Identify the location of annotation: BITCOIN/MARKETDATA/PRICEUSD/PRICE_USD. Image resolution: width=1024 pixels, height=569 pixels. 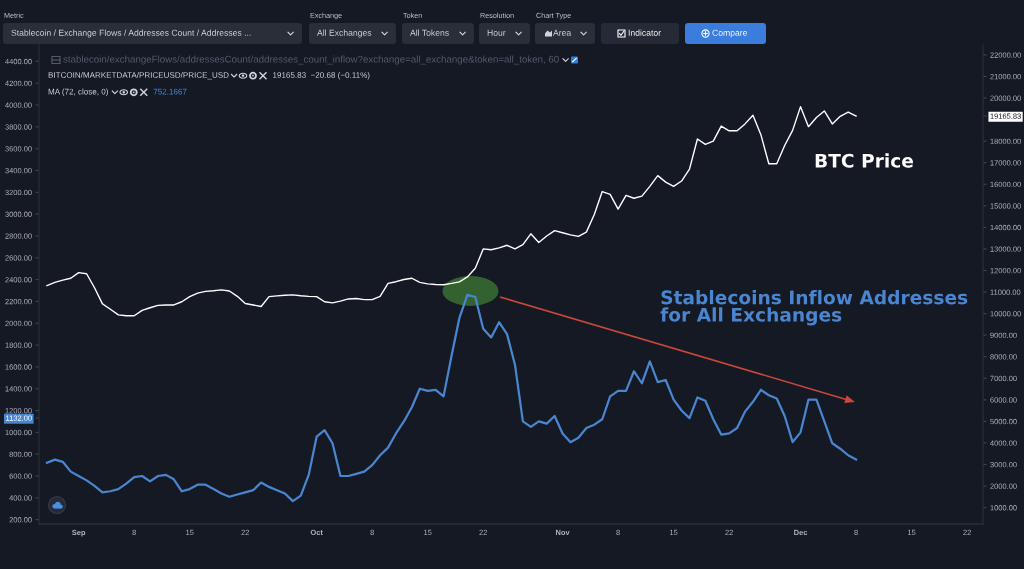
(138, 75).